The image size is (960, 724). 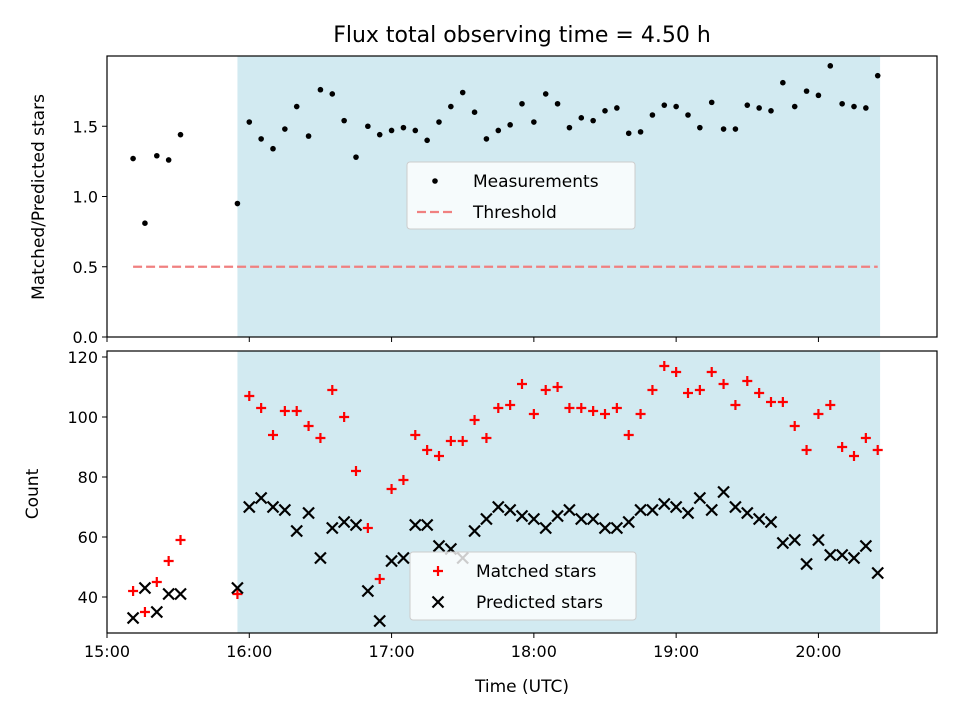 What do you see at coordinates (85, 197) in the screenshot?
I see `top-ytick-label: 1.0` at bounding box center [85, 197].